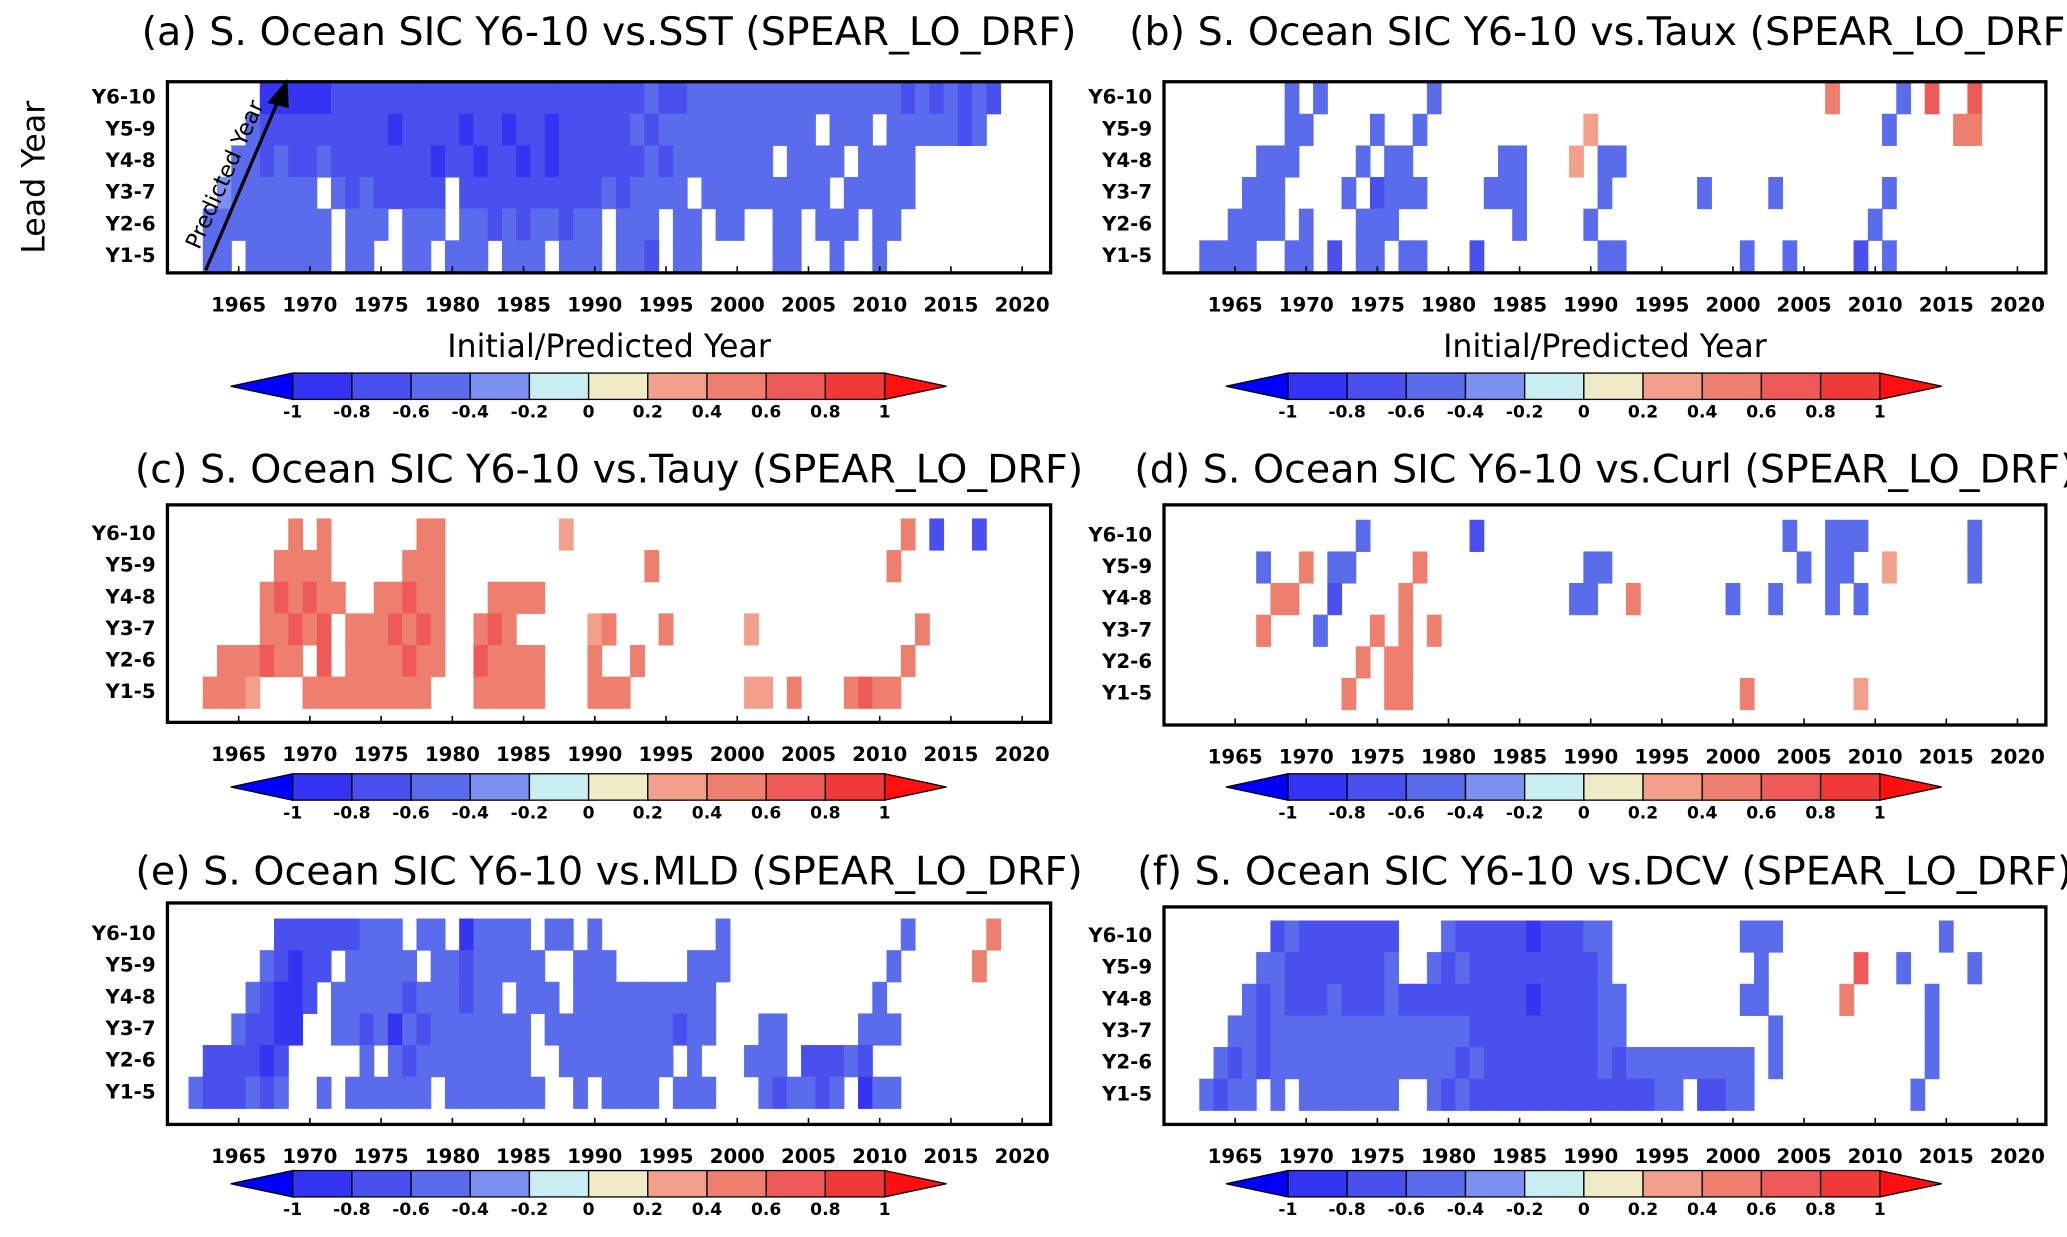  What do you see at coordinates (1377, 1156) in the screenshot?
I see `x-tick-label: 1975` at bounding box center [1377, 1156].